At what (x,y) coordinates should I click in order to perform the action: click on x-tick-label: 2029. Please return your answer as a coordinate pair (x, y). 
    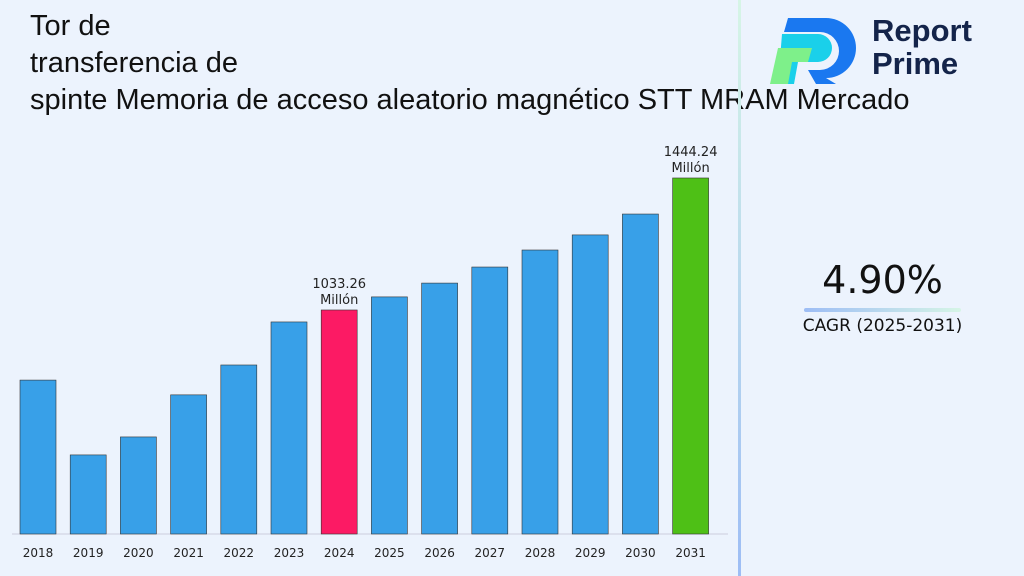
    Looking at the image, I should click on (590, 553).